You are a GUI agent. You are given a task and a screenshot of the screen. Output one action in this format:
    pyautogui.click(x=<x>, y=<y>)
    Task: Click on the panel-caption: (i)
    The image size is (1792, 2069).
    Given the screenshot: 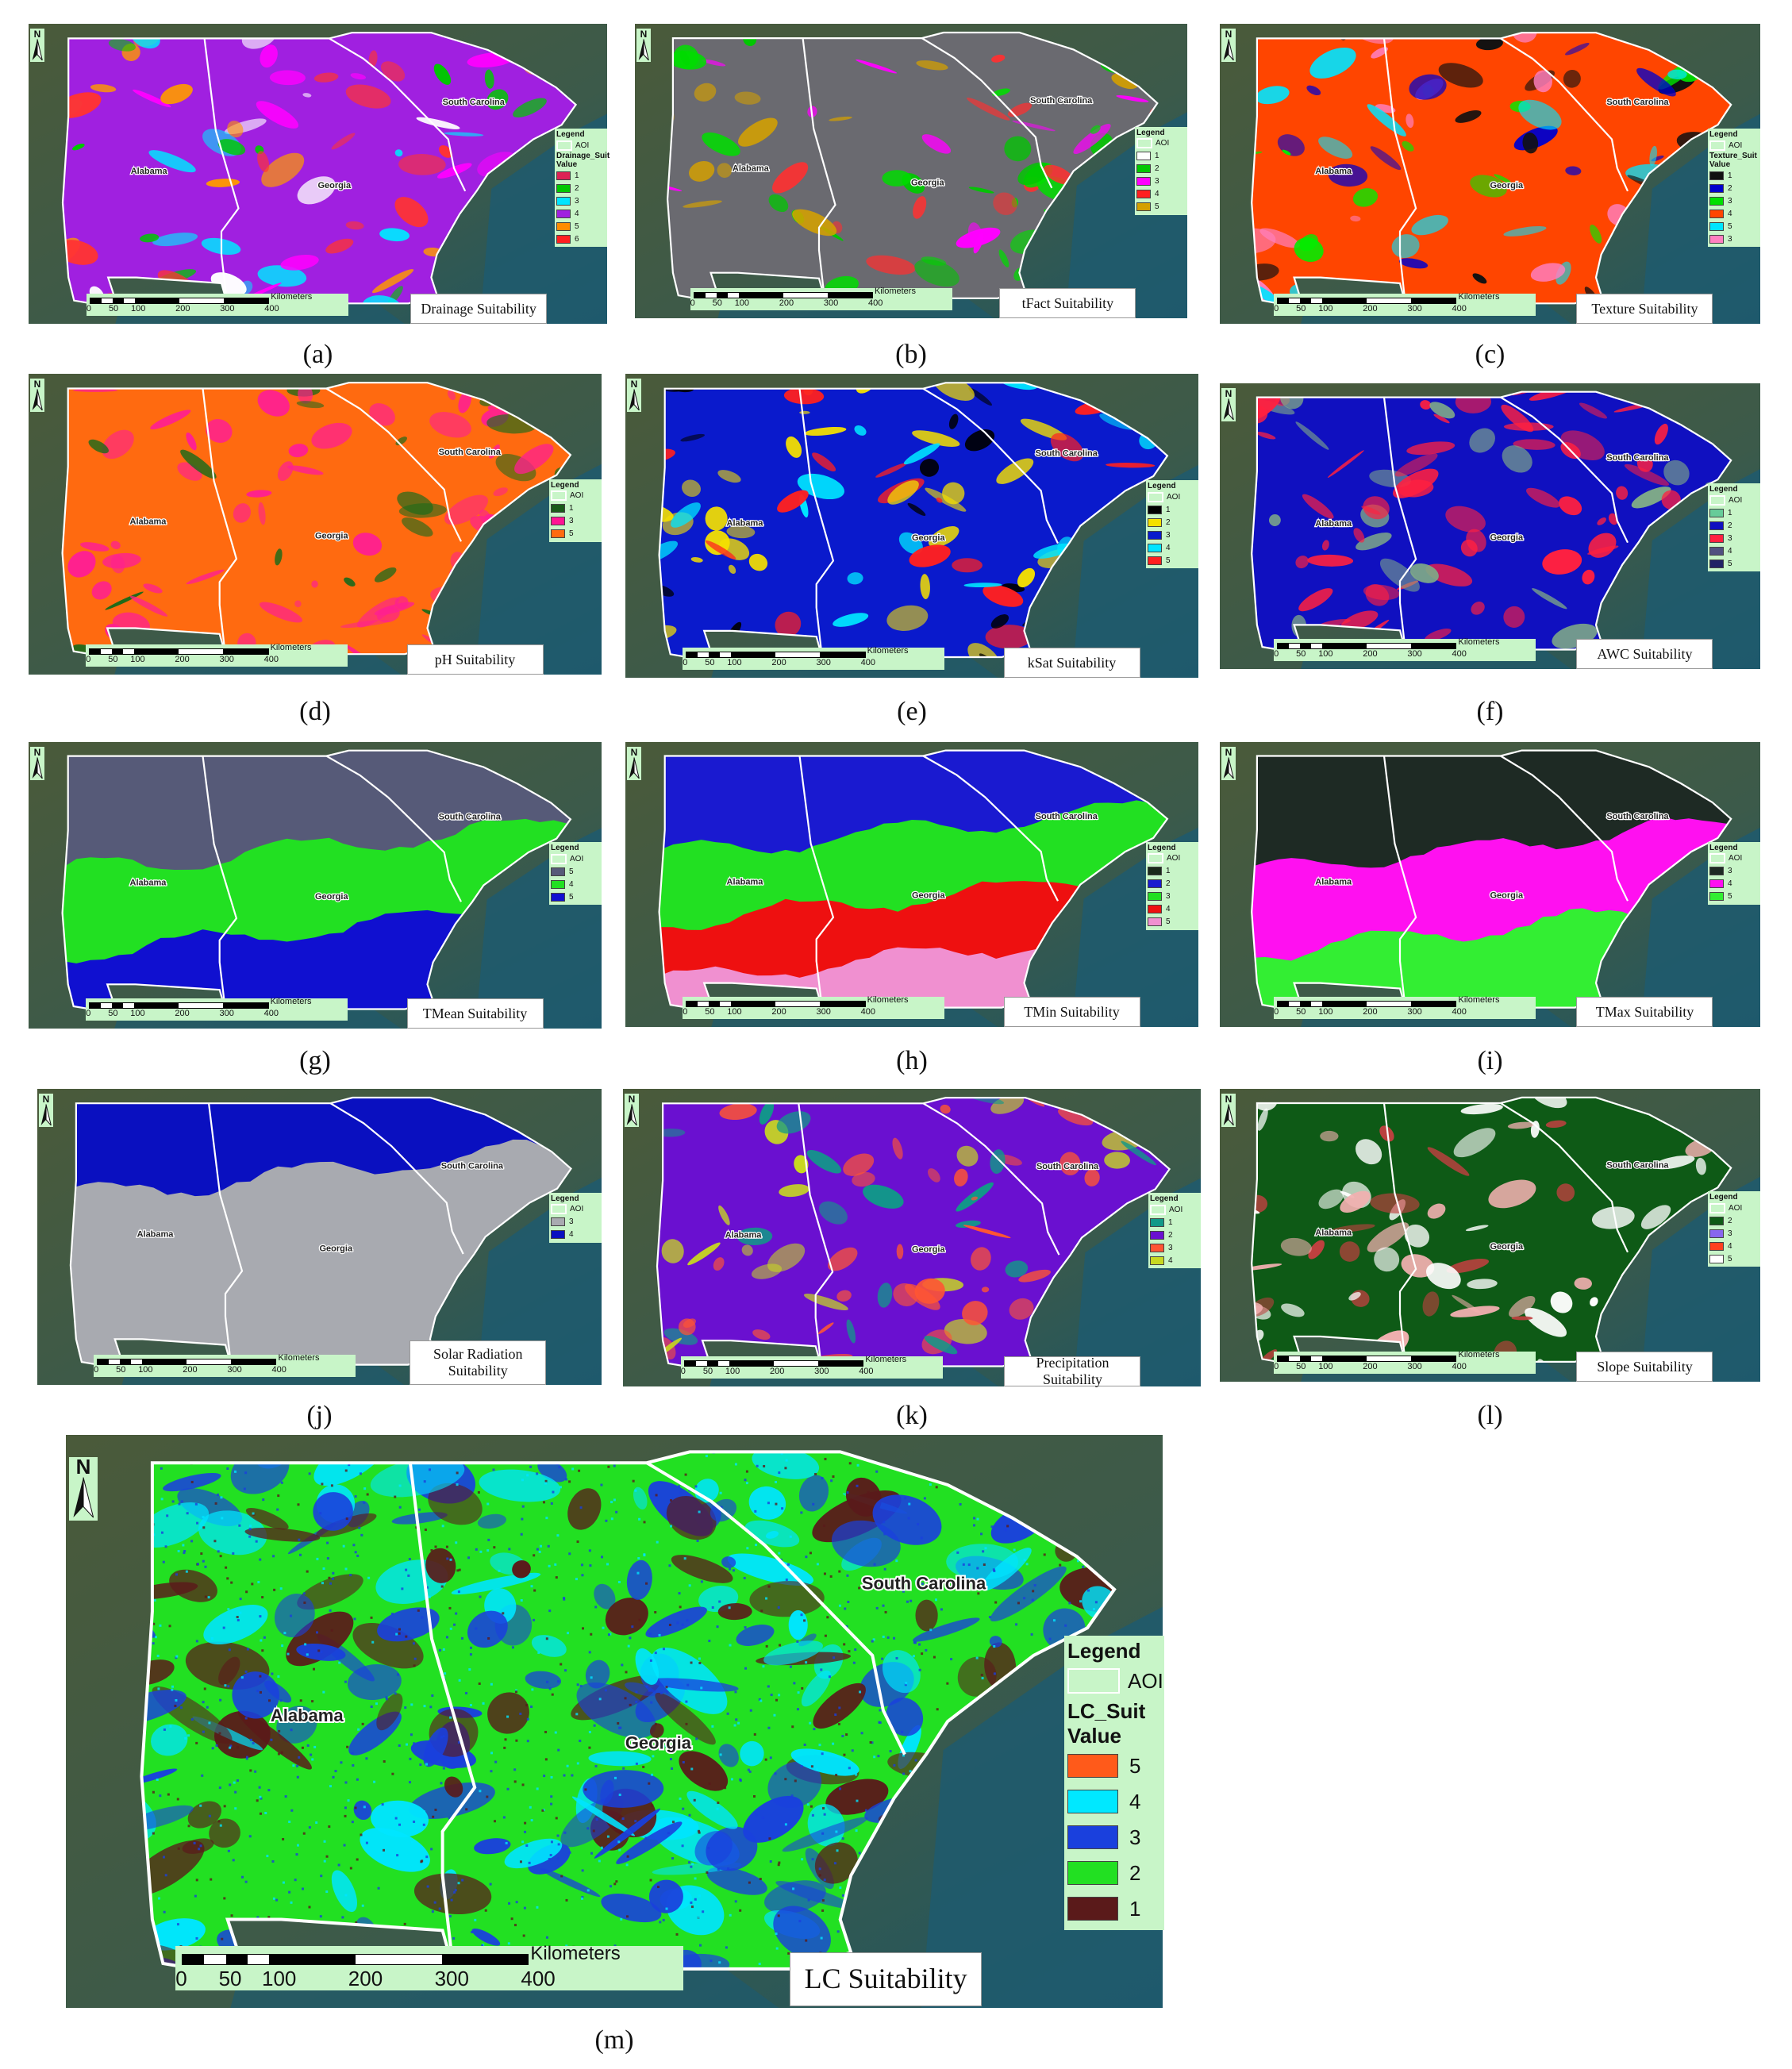 What is the action you would take?
    pyautogui.click(x=1490, y=1061)
    